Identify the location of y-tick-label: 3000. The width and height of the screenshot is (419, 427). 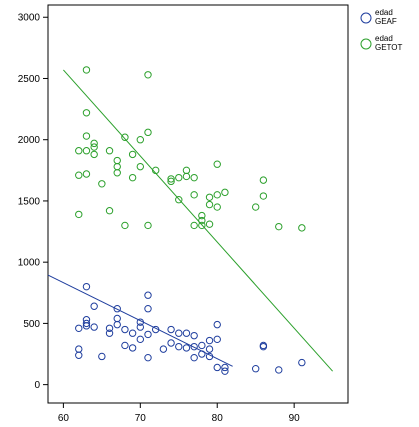
(29, 18).